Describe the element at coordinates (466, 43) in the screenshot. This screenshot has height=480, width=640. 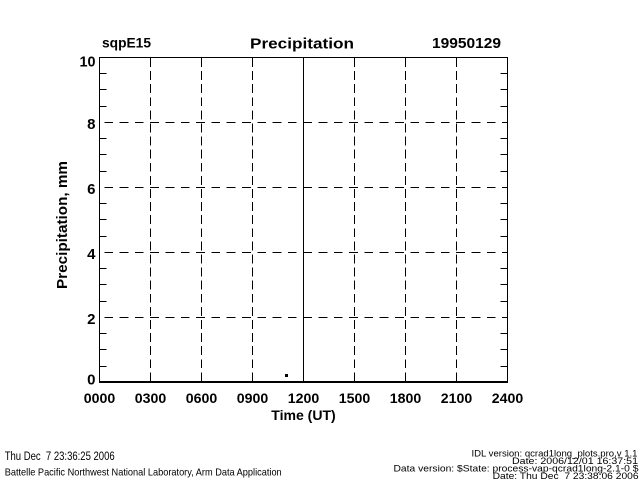
I see `svg-text: 19950129` at that location.